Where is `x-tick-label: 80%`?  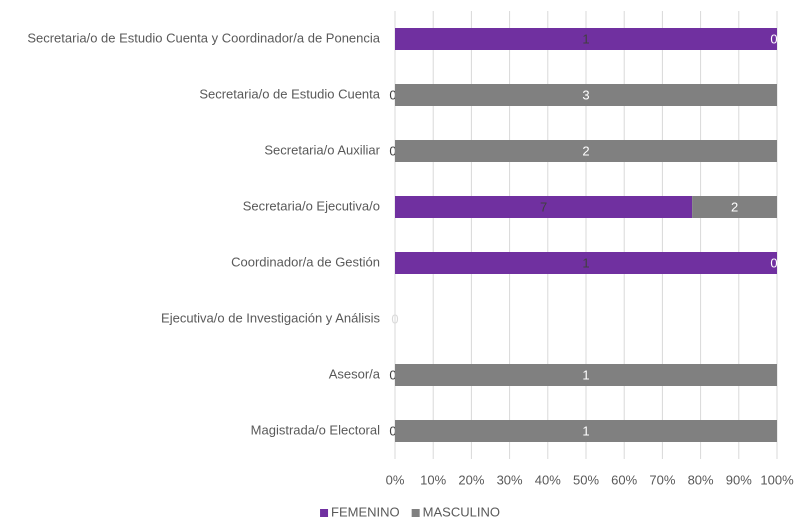 x-tick-label: 80% is located at coordinates (701, 479).